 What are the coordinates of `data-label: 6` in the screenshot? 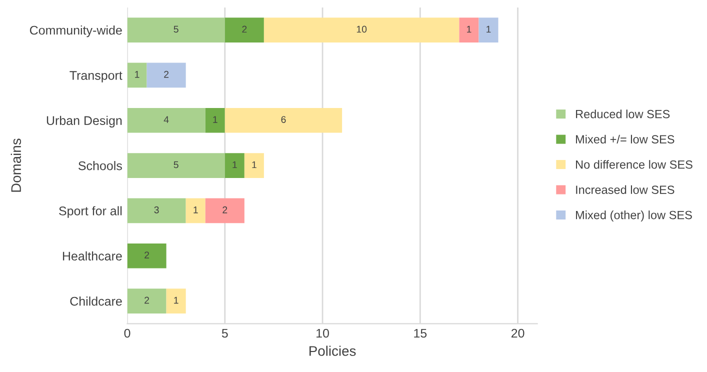 It's located at (283, 119).